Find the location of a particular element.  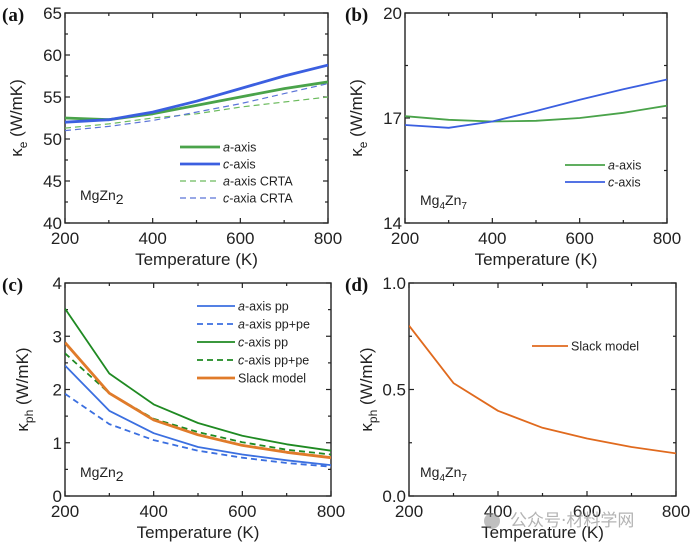

series-line-a-axis-crta is located at coordinates (196, 112).